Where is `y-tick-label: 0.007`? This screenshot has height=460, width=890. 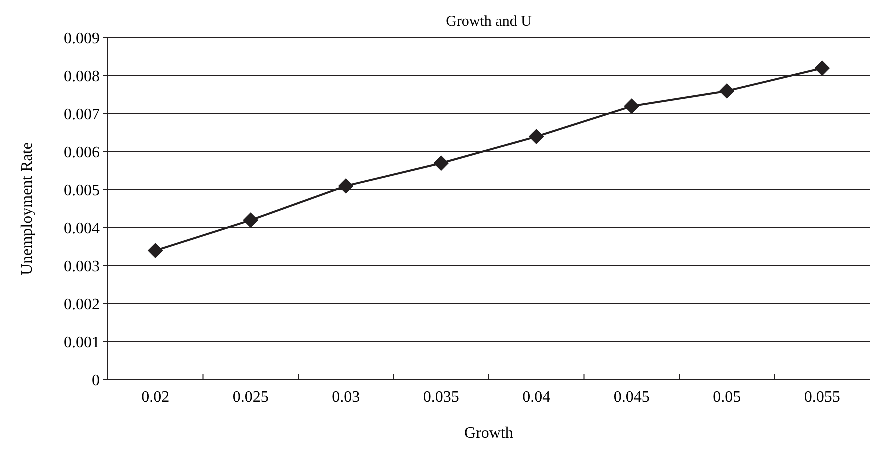
y-tick-label: 0.007 is located at coordinates (82, 115).